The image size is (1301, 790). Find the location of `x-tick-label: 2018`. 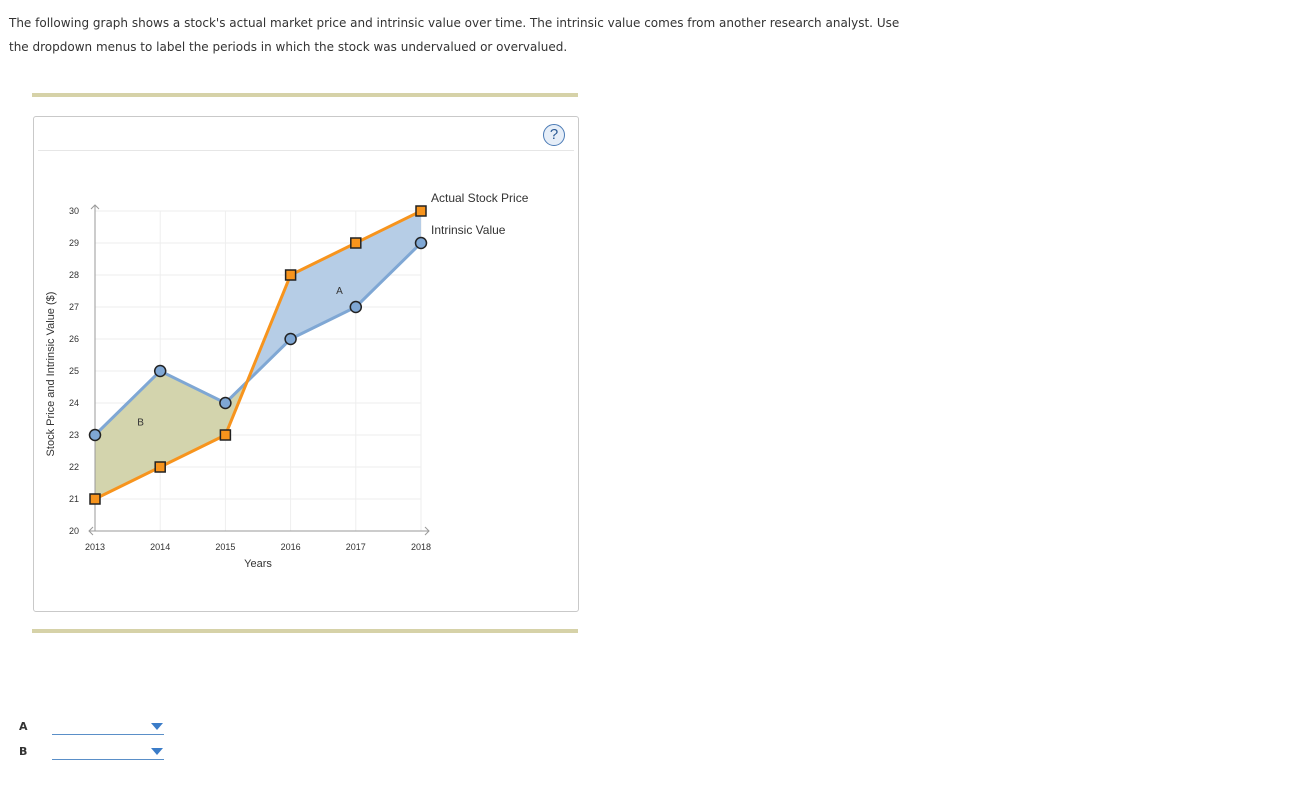

x-tick-label: 2018 is located at coordinates (421, 547).